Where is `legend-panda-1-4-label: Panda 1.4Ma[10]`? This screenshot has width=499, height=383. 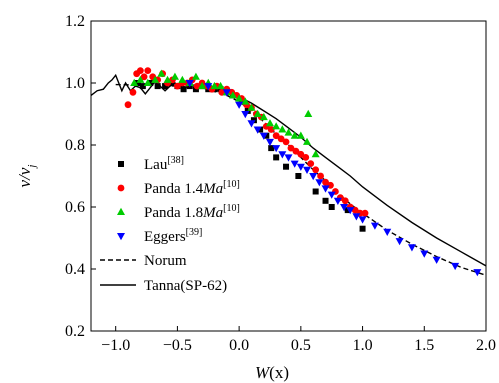
legend-panda-1-4-label: Panda 1.4Ma[10] is located at coordinates (192, 188).